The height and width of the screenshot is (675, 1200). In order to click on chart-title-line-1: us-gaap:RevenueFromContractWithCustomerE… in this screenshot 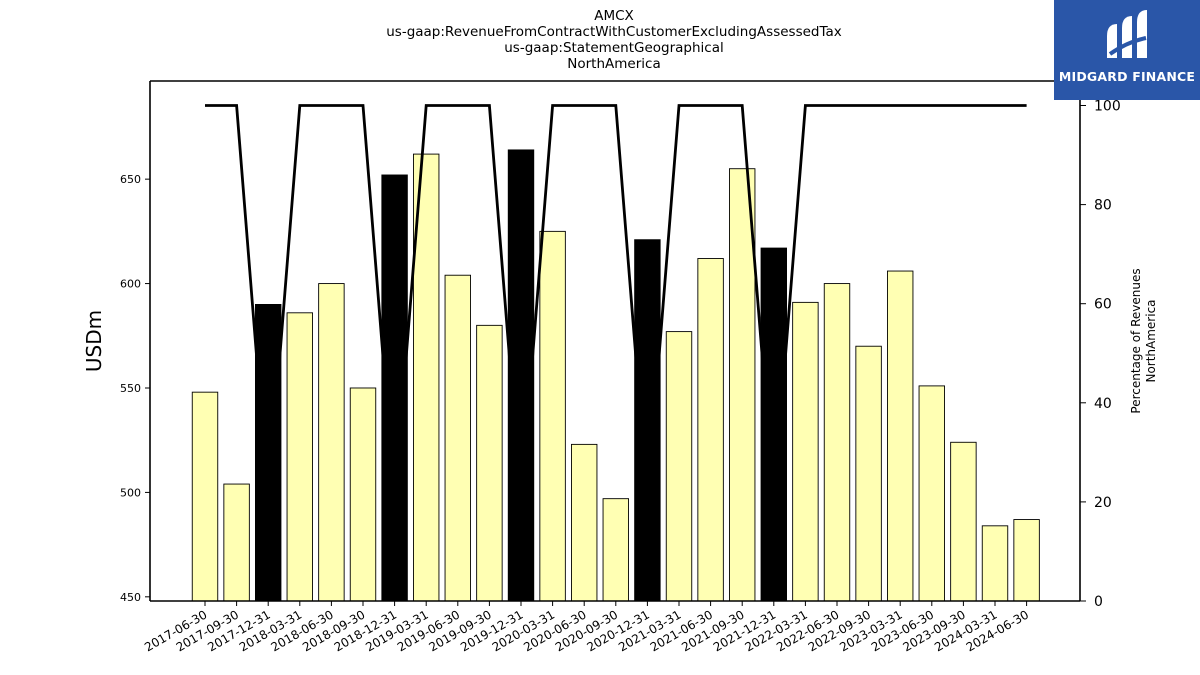, I will do `click(614, 32)`.